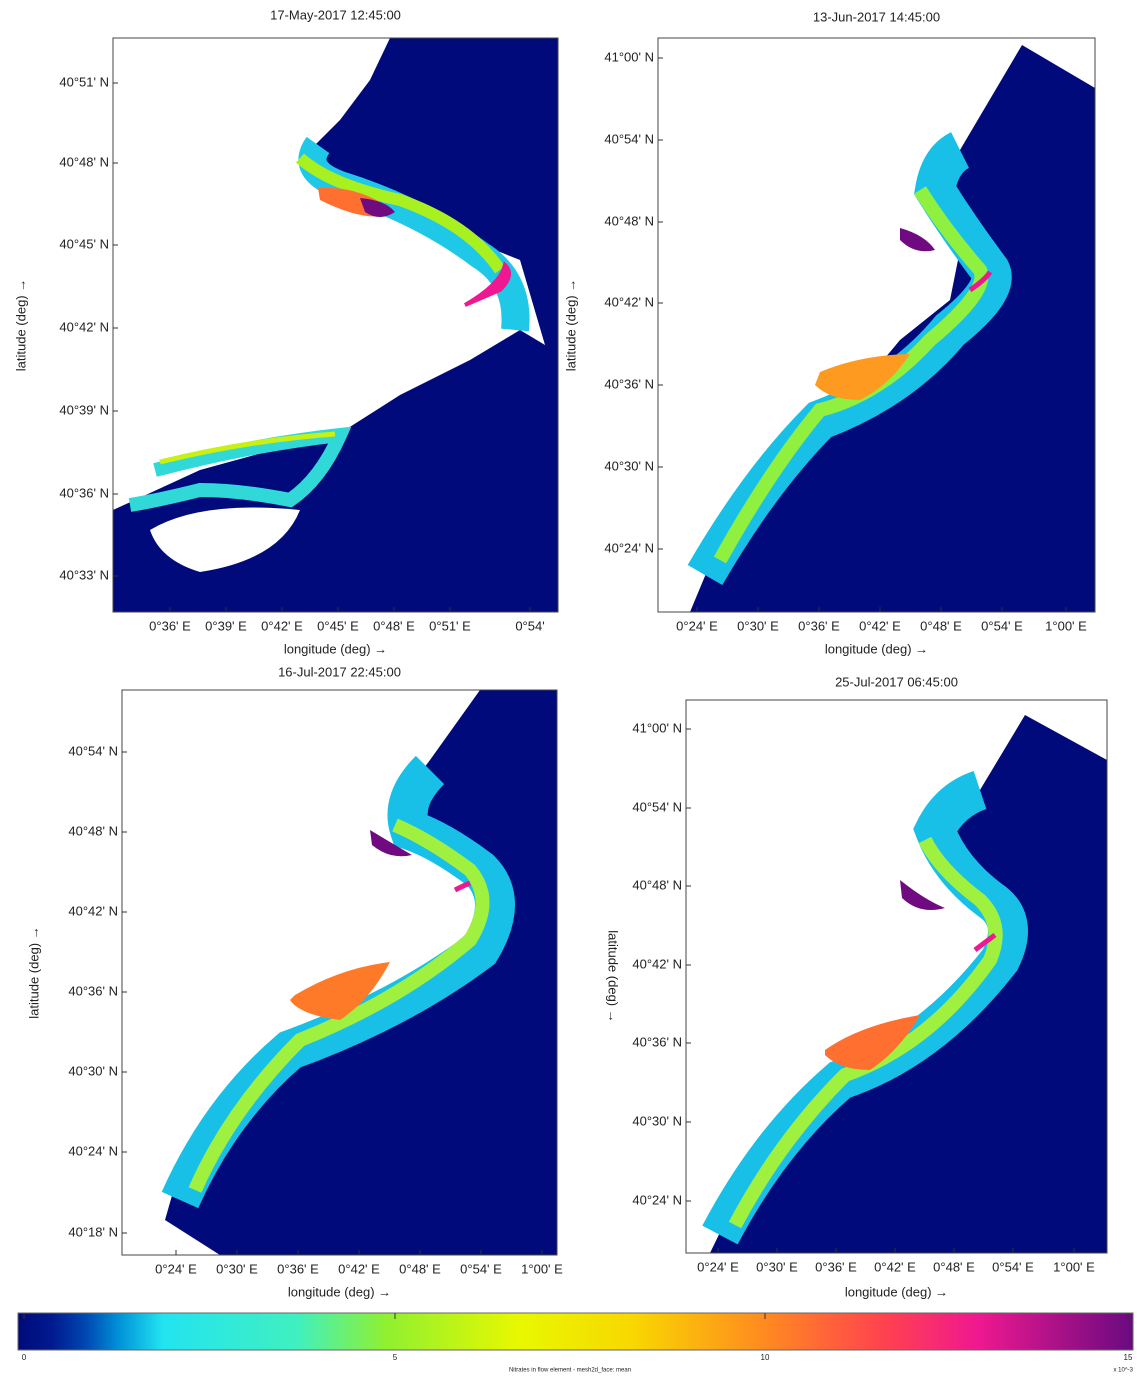 The height and width of the screenshot is (1381, 1137). Describe the element at coordinates (765, 1357) in the screenshot. I see `colorbar-tick-label: 10` at that location.